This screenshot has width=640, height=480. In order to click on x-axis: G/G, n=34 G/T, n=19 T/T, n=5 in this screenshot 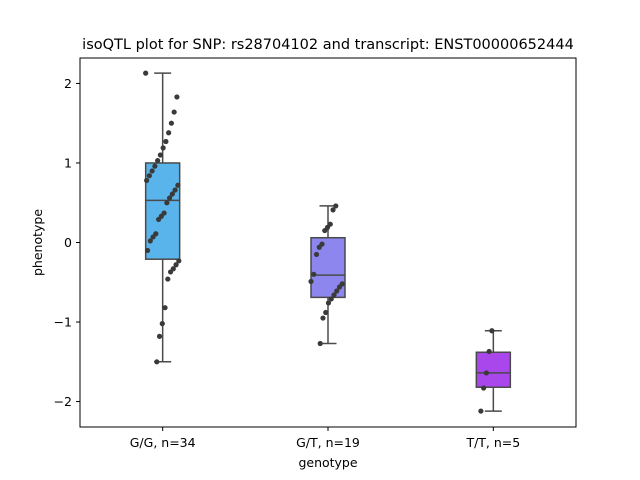, I will do `click(325, 438)`.